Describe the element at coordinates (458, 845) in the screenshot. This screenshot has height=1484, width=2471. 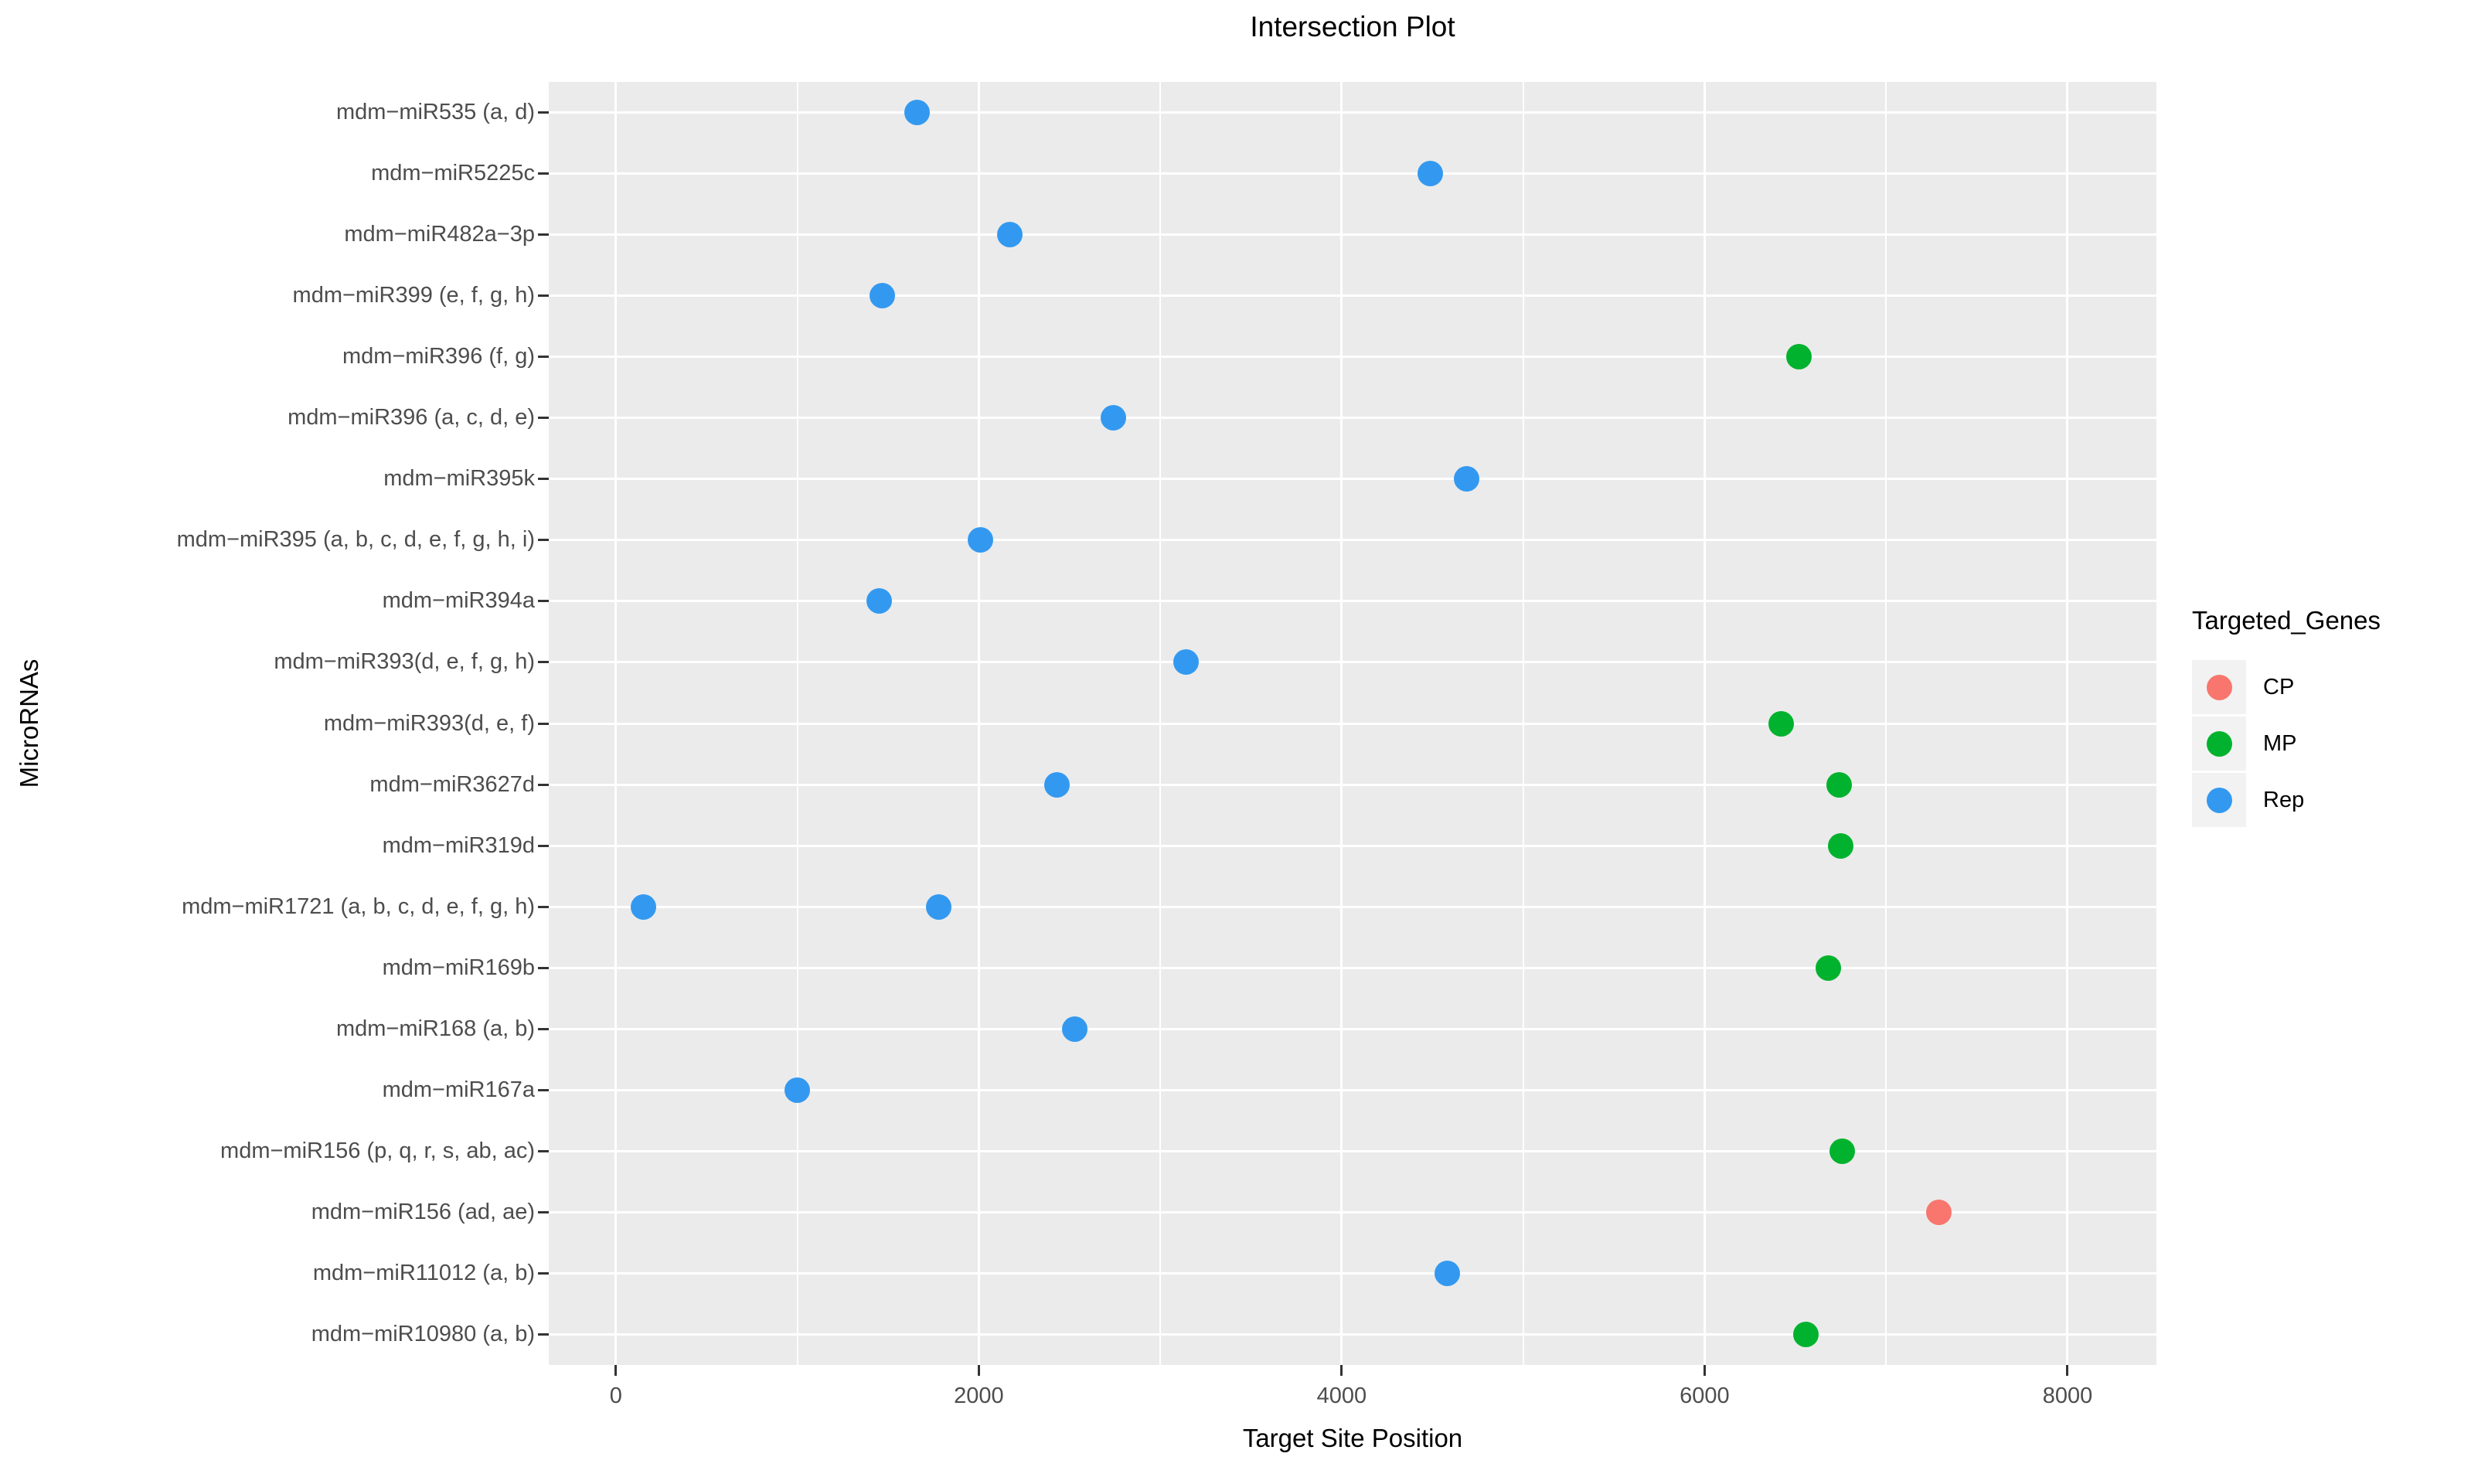
I see `y-tick-label: mdm−miR319d` at that location.